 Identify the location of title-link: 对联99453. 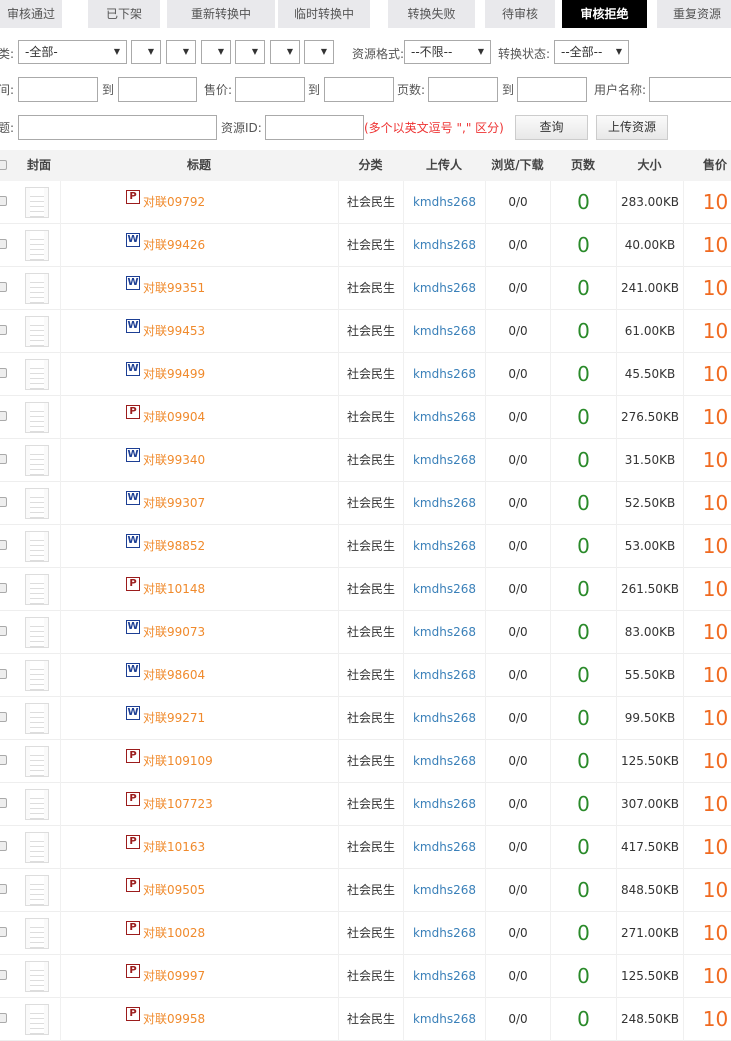
(174, 331).